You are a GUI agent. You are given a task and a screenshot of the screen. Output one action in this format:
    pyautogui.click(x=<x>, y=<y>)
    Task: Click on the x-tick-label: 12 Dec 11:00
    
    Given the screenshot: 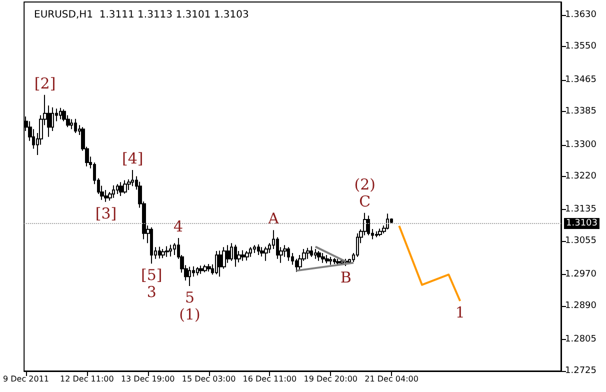 What is the action you would take?
    pyautogui.click(x=87, y=379)
    